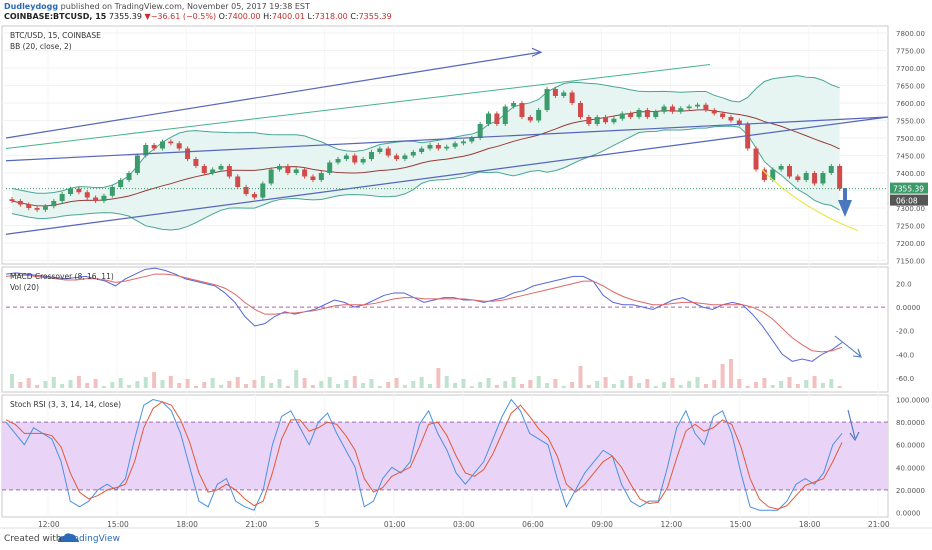 The image size is (932, 550). I want to click on price-pane-title: BTC/USD, 15, COINBASE, so click(55, 35).